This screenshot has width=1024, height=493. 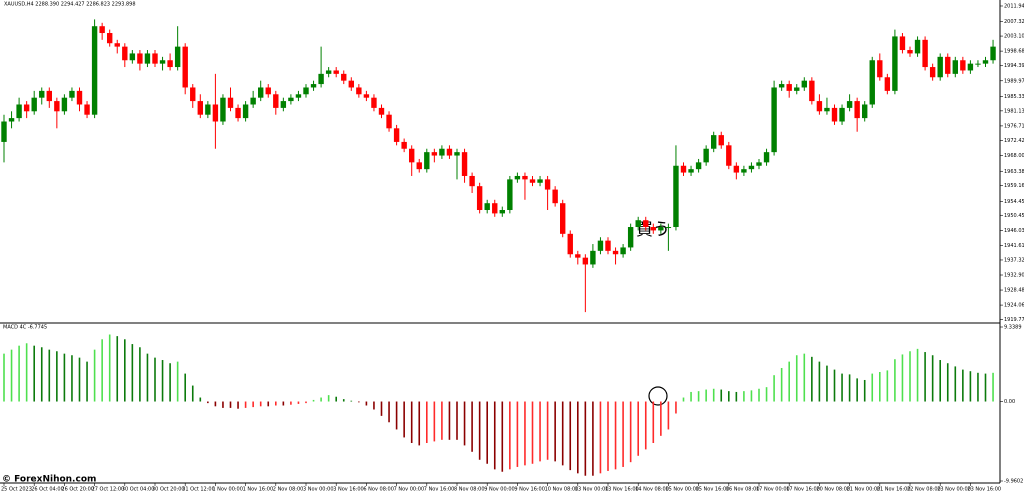 I want to click on x-tick-label: 22 Nov 08:00, so click(x=924, y=490).